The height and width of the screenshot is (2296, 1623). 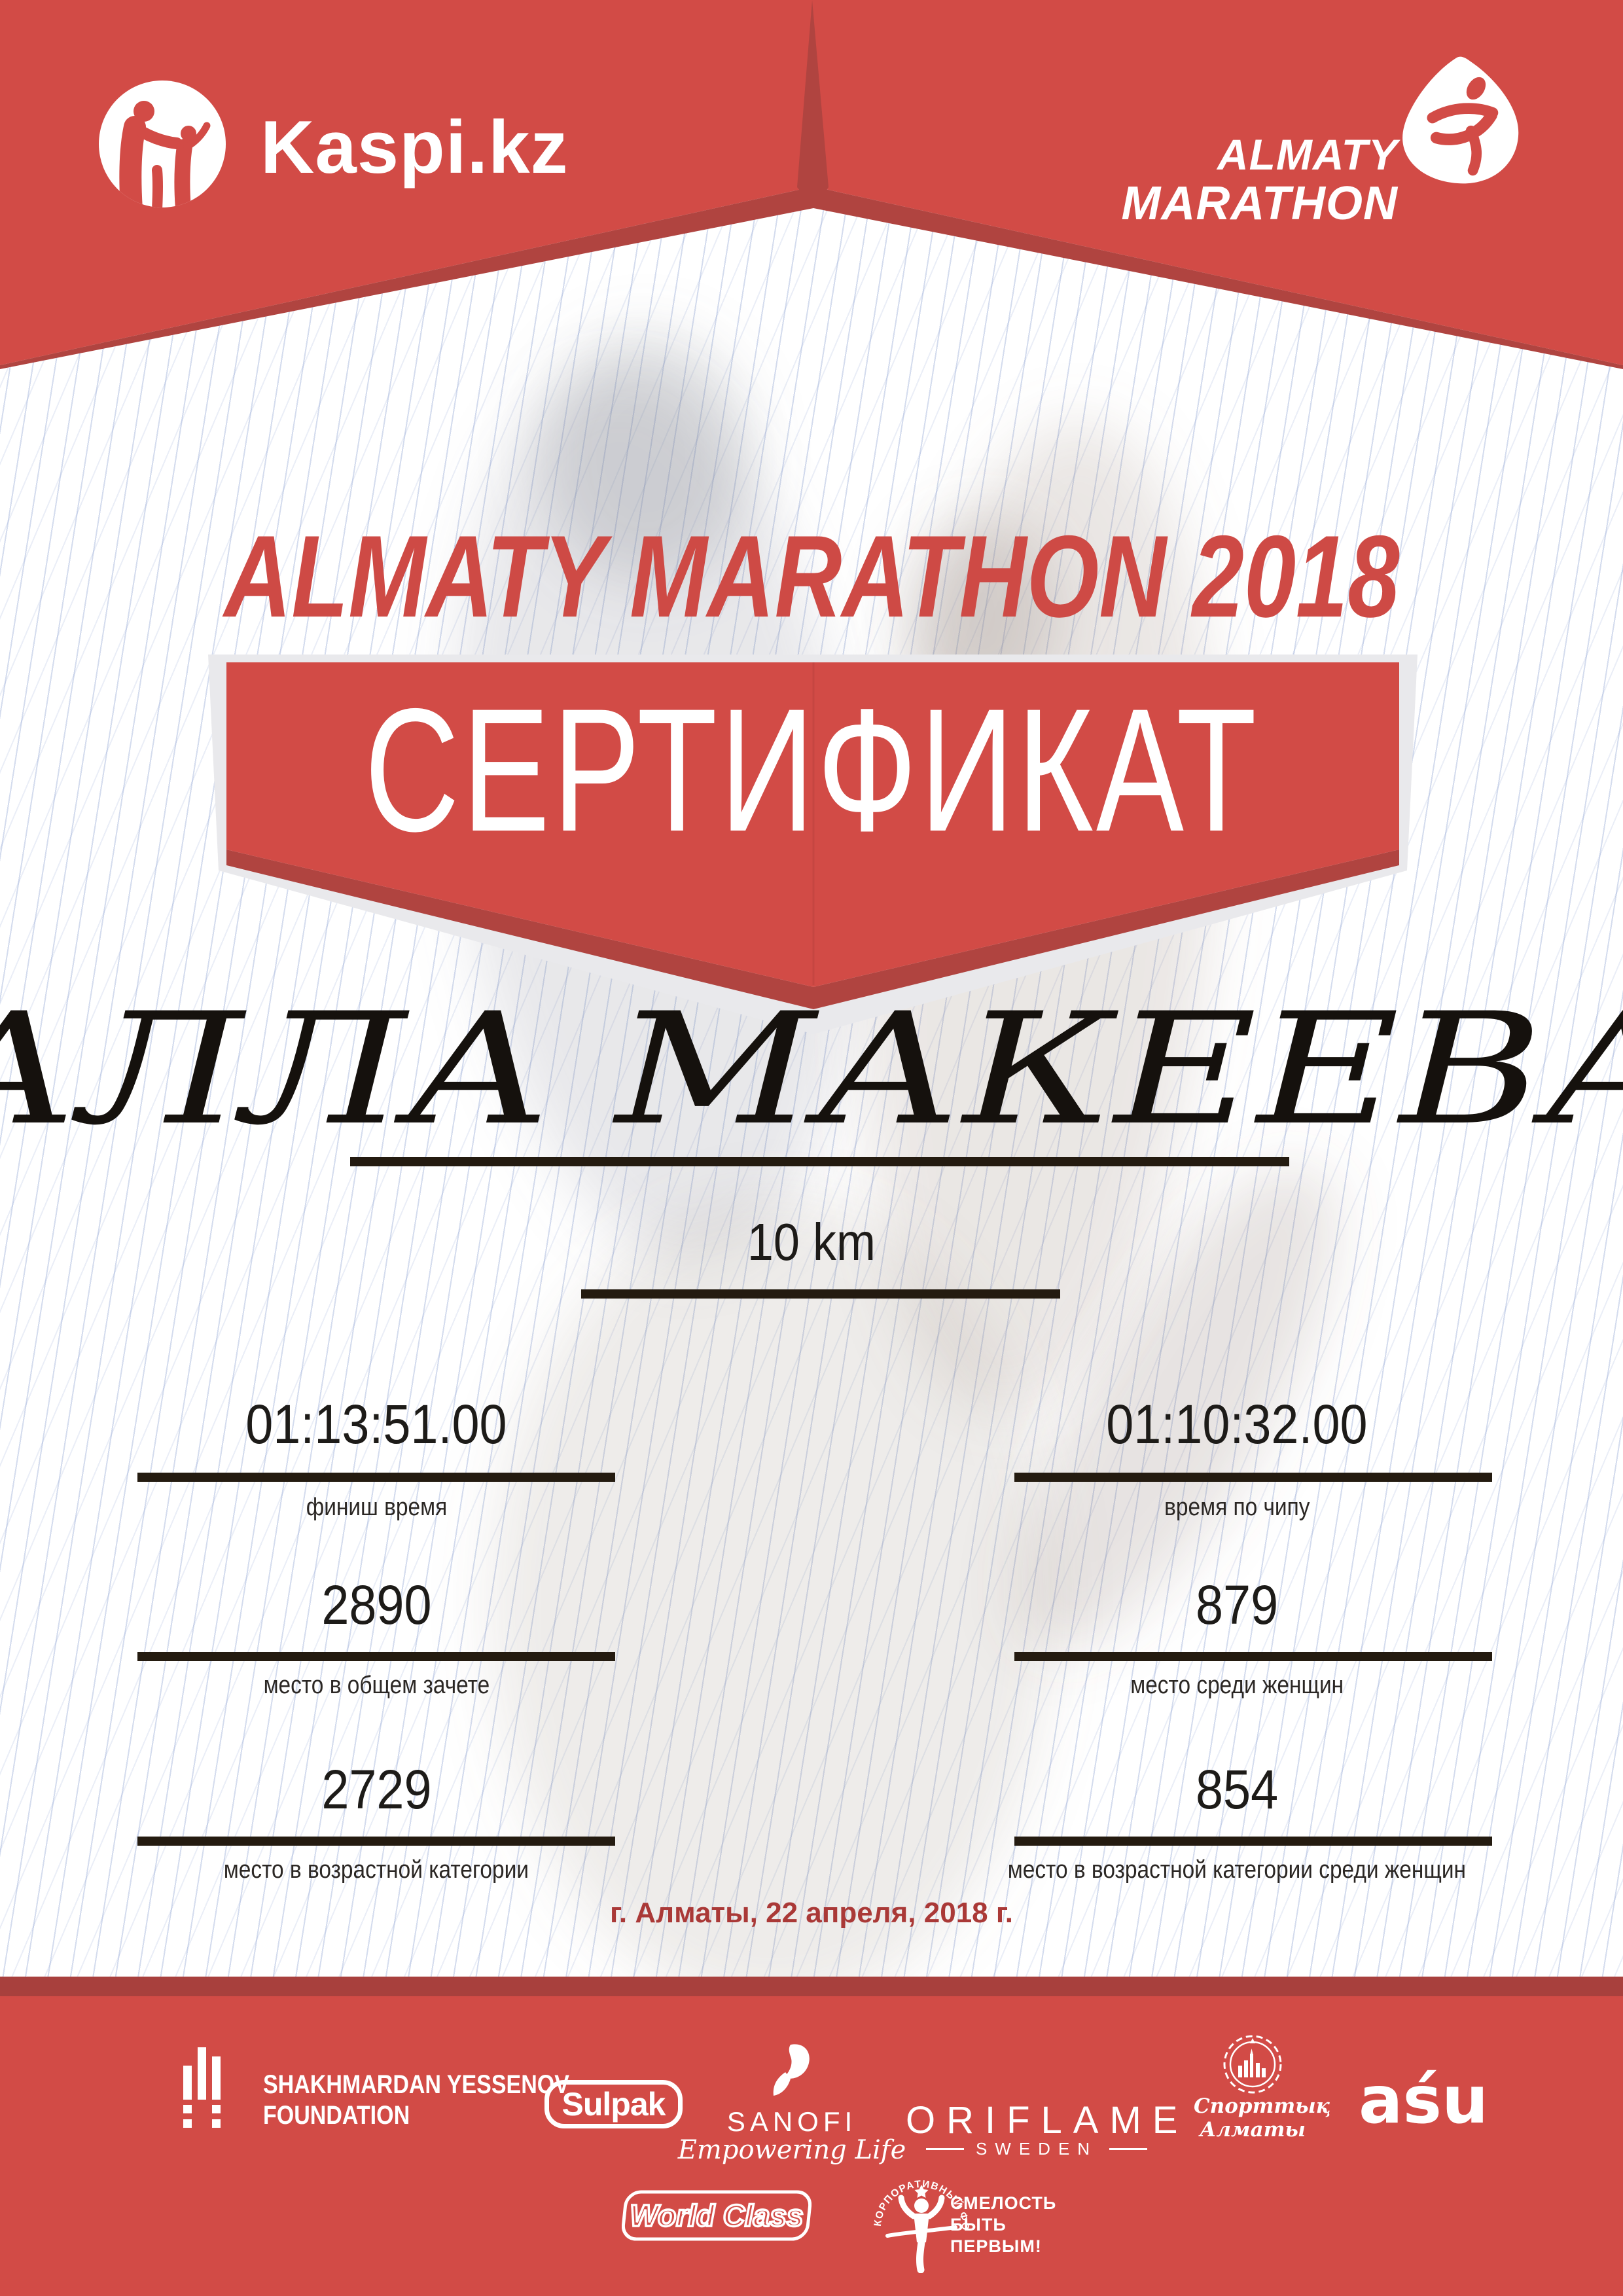 I want to click on participant-name: АЛЛА МАКЕЕВА, so click(x=811, y=1069).